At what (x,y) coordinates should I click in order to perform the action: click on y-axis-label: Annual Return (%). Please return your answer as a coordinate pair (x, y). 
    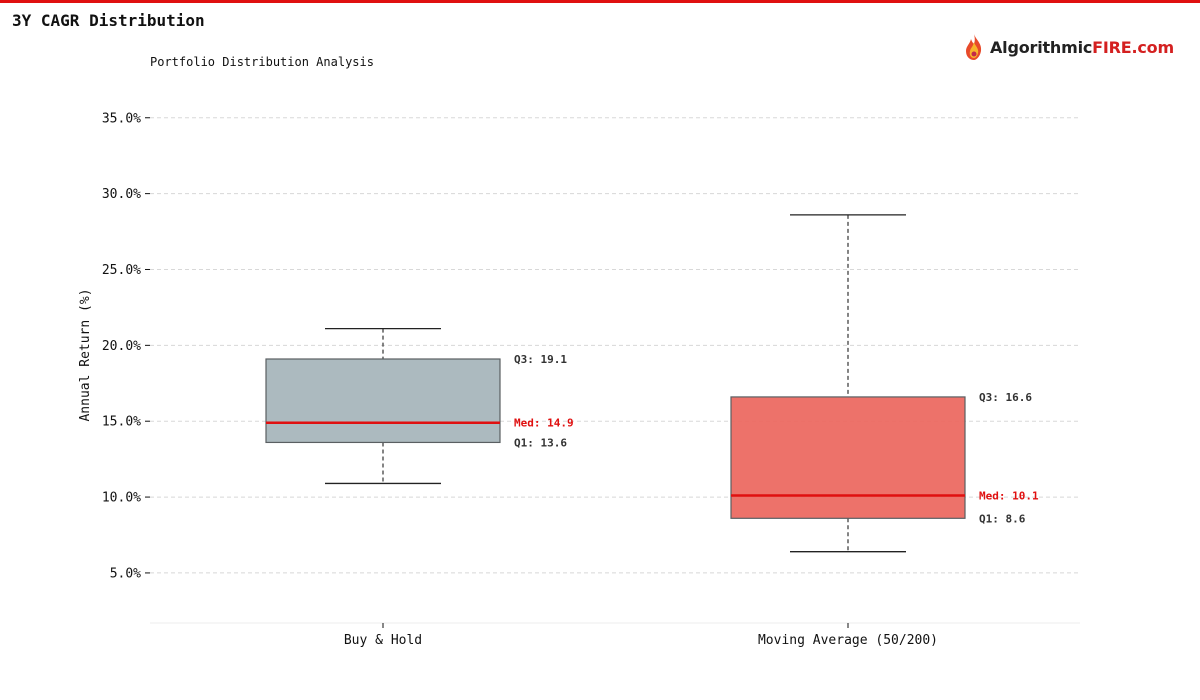
    Looking at the image, I should click on (85, 354).